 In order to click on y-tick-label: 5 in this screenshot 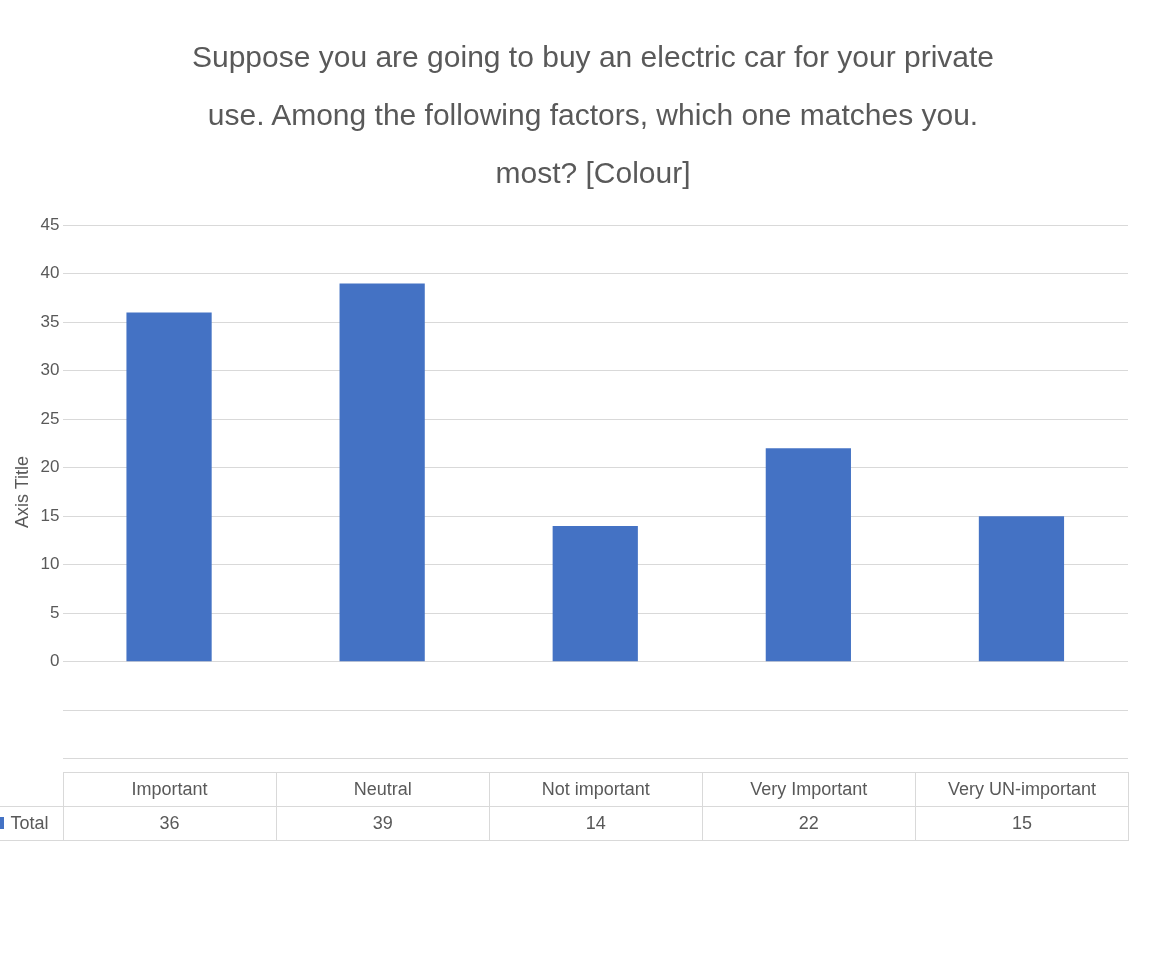, I will do `click(55, 612)`.